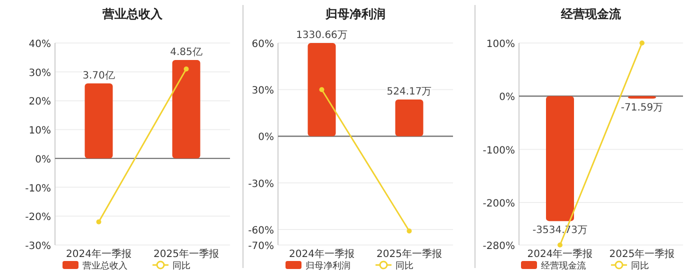 This screenshot has height=272, width=700. What do you see at coordinates (322, 35) in the screenshot?
I see `data-label: 1330.66万` at bounding box center [322, 35].